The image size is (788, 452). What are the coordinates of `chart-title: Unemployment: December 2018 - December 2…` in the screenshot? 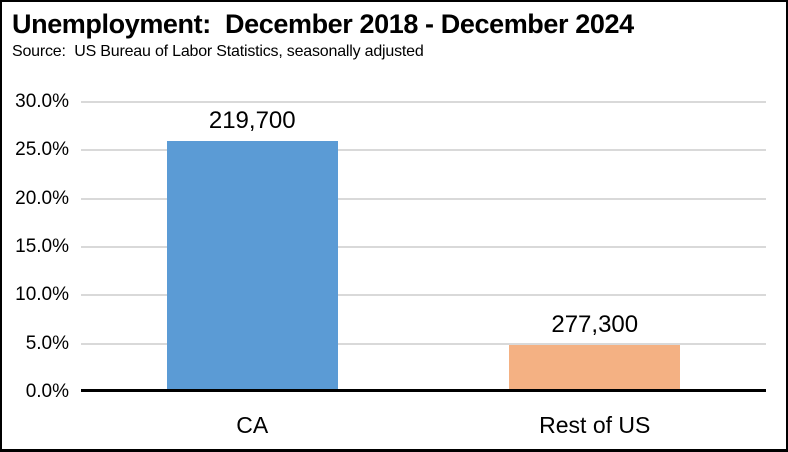 It's located at (323, 24).